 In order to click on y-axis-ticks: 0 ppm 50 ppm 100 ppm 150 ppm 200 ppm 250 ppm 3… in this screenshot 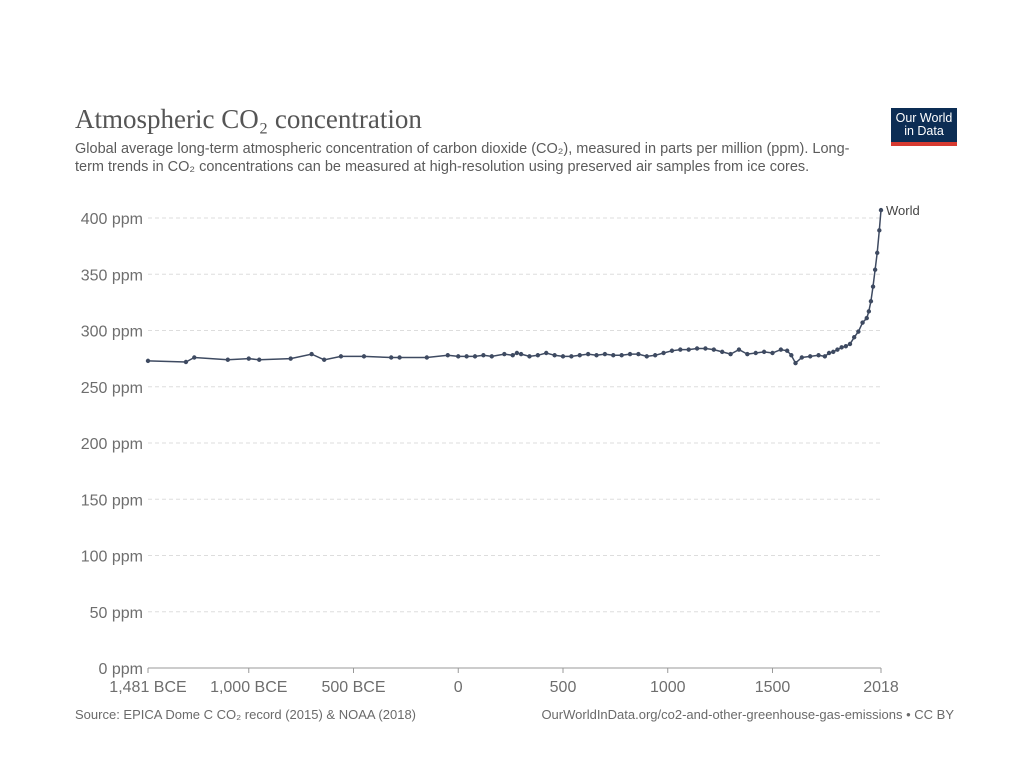, I will do `click(112, 444)`.